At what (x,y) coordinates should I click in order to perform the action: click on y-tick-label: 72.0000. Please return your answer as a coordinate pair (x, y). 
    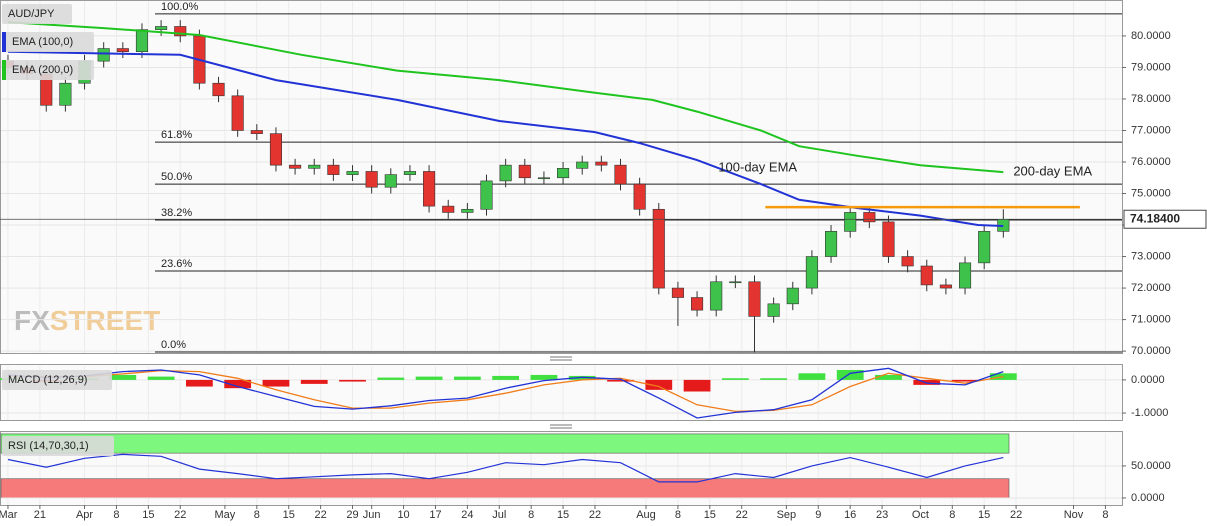
    Looking at the image, I should click on (1151, 288).